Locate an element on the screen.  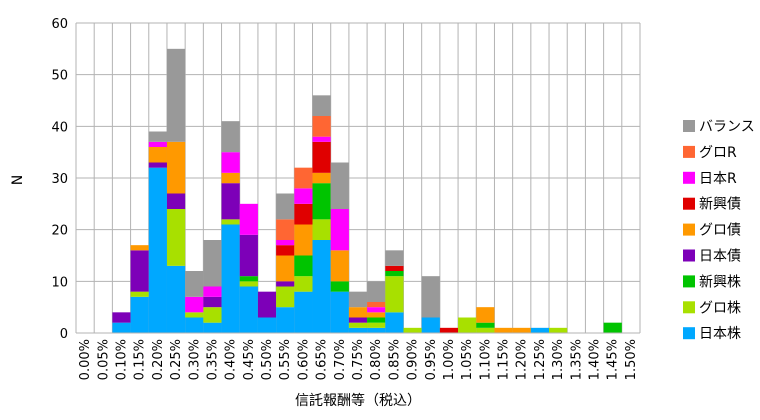
x-tick-label: 0.60% is located at coordinates (303, 359).